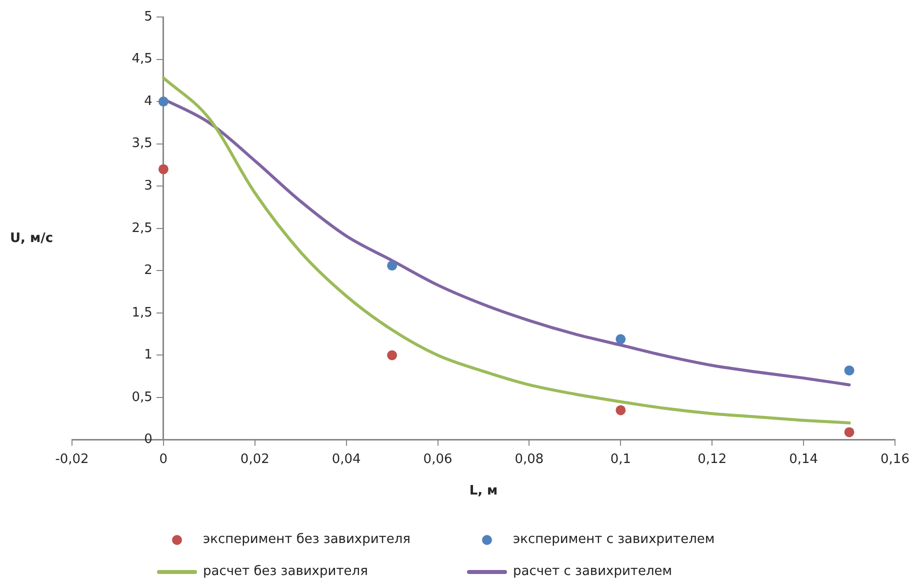  Describe the element at coordinates (529, 459) in the screenshot. I see `x-tick-label: 0,08` at that location.